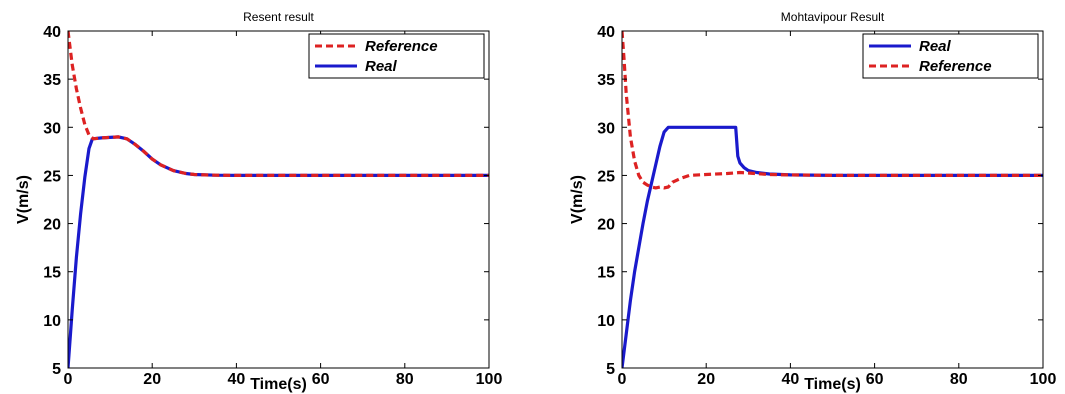 The height and width of the screenshot is (394, 1065). I want to click on resent-xtick-label: 80, so click(405, 379).